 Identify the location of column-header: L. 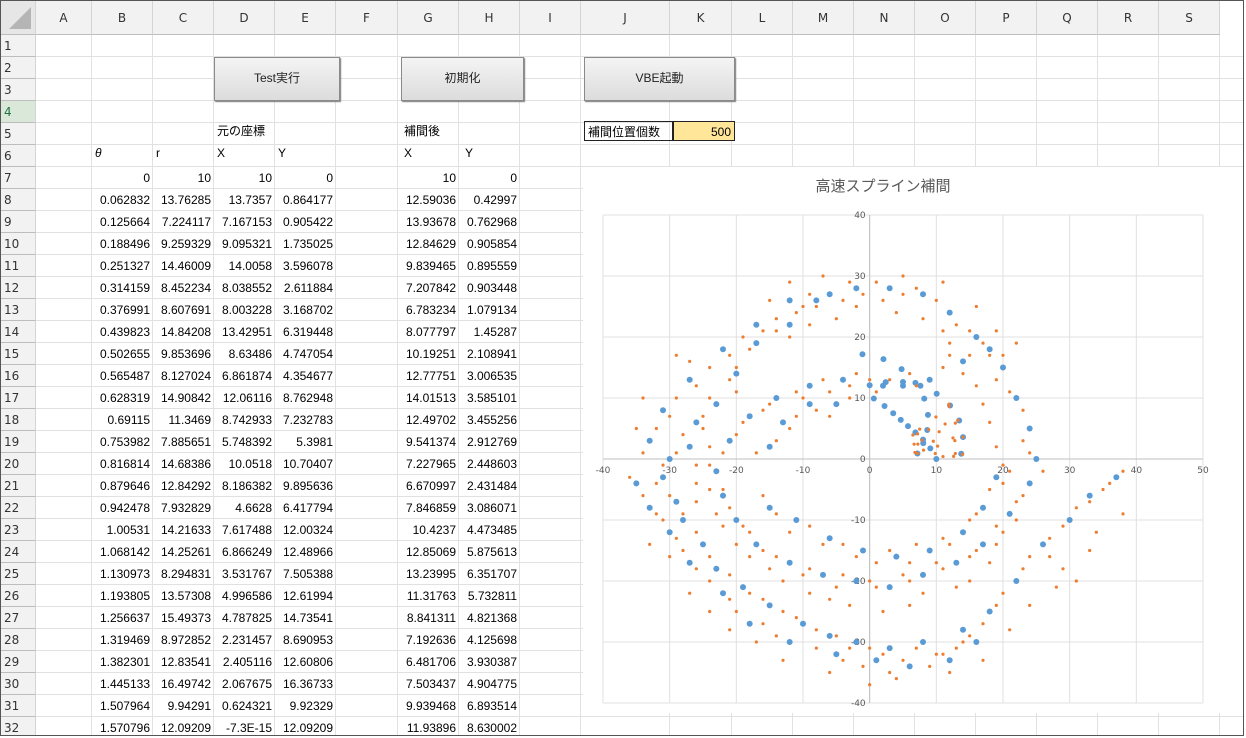
(762, 18).